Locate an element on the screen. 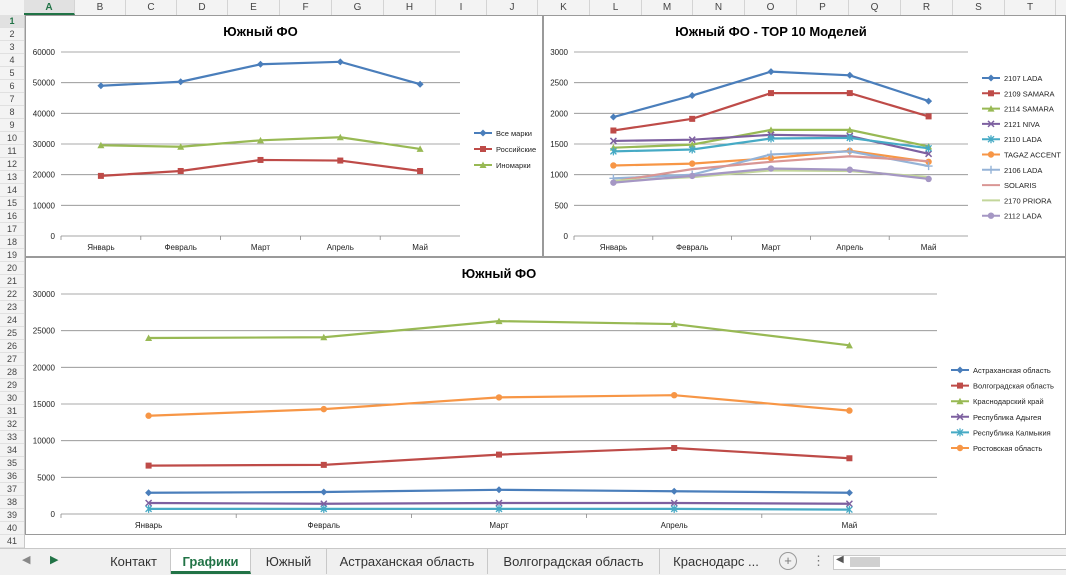 The width and height of the screenshot is (1066, 575). row-header-14: 14 is located at coordinates (12, 190).